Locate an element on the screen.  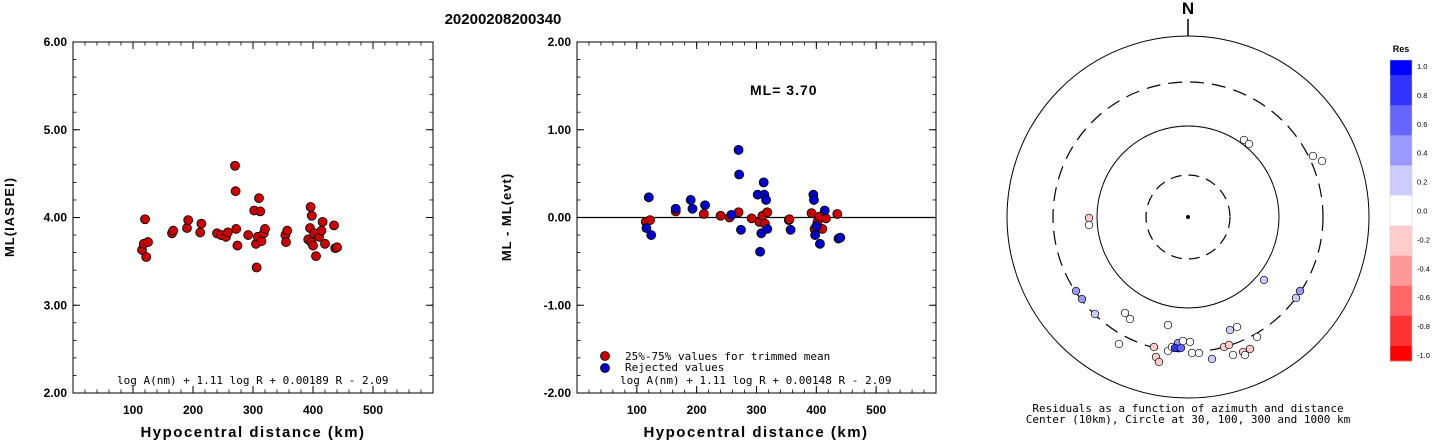
colorbar-tick-label: 0.8 is located at coordinates (1422, 95).